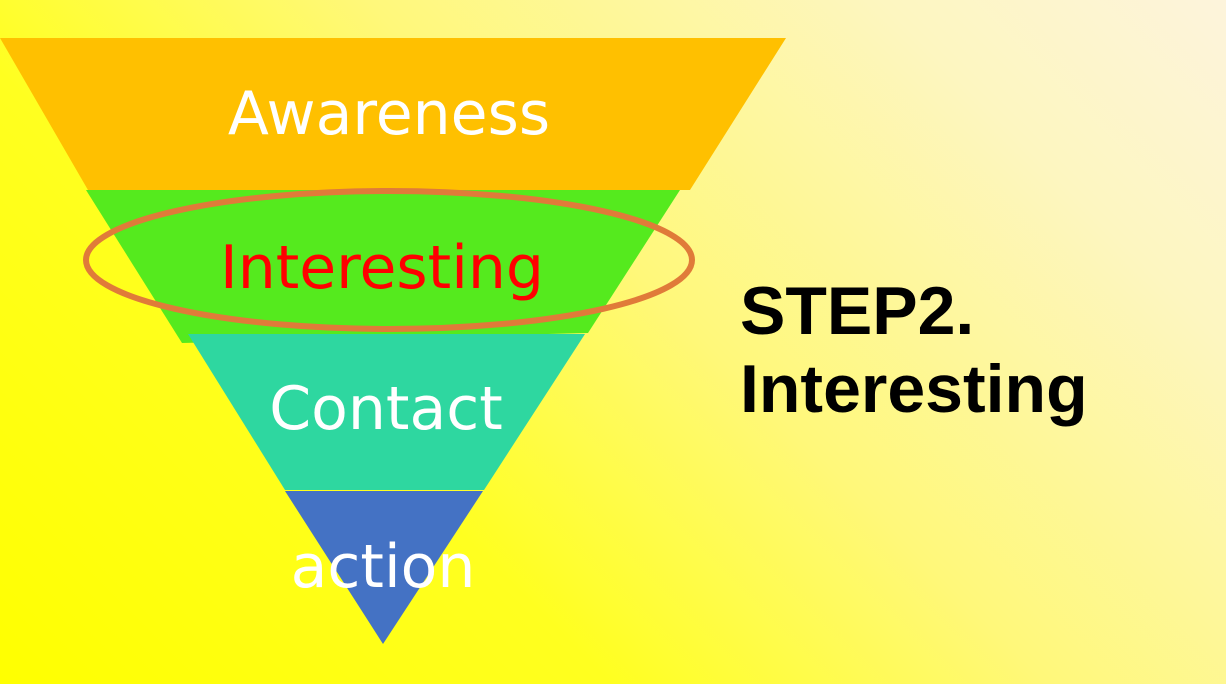 This screenshot has width=1226, height=684. What do you see at coordinates (914, 389) in the screenshot?
I see `step-name-label: Interesting` at bounding box center [914, 389].